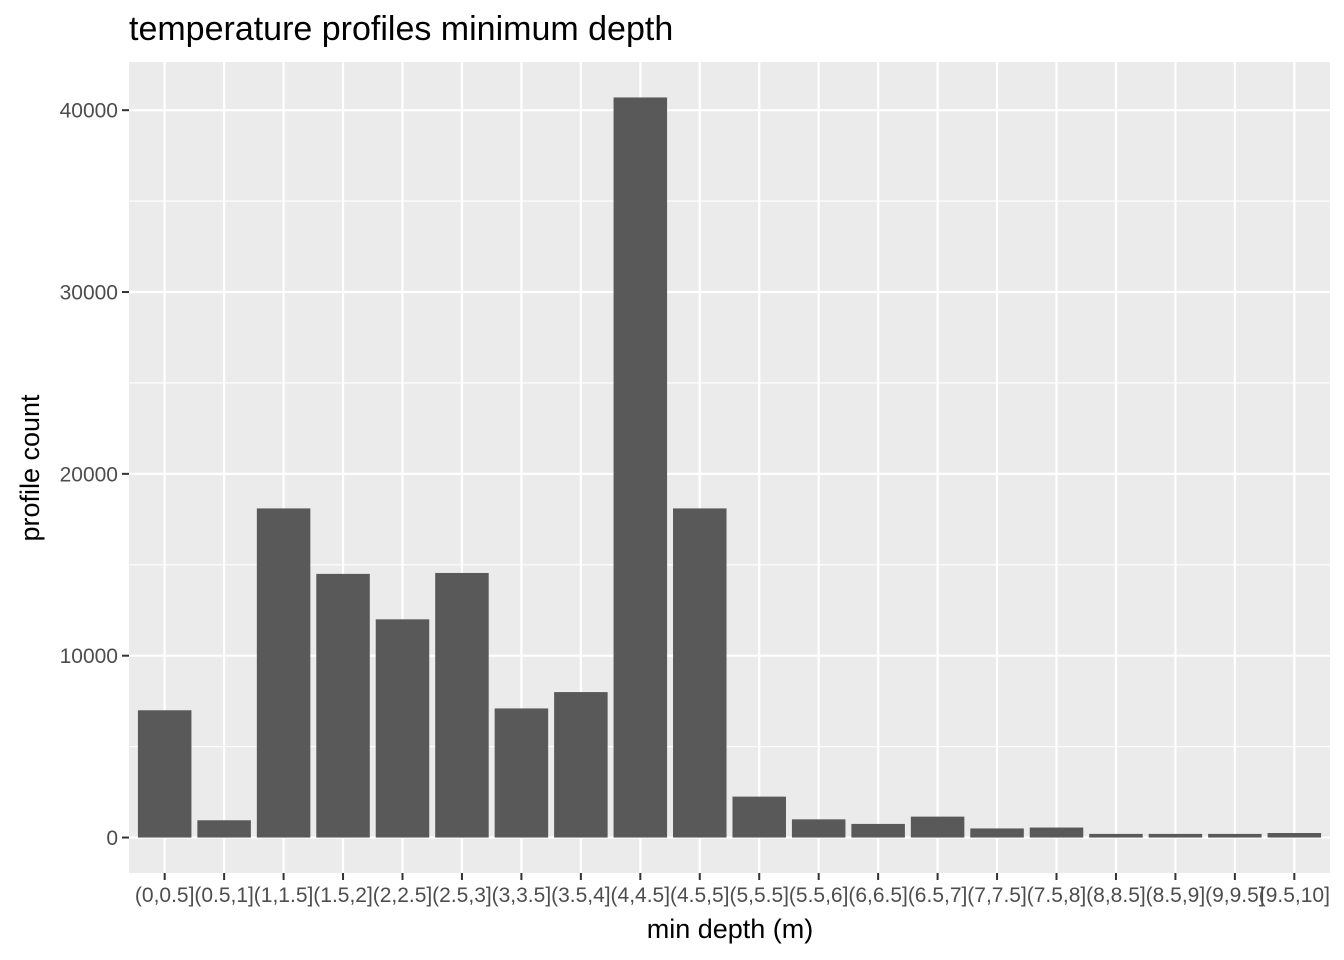  Describe the element at coordinates (89, 293) in the screenshot. I see `y-tick-label: 30000` at that location.